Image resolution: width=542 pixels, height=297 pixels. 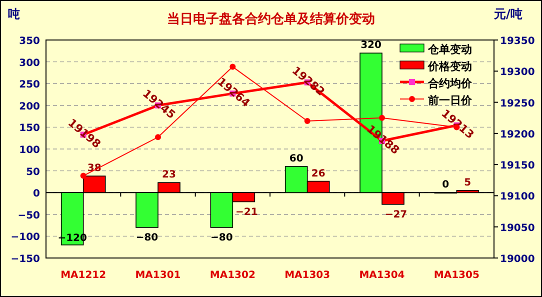 I want to click on y2-tick-label: 19350, so click(x=517, y=41).